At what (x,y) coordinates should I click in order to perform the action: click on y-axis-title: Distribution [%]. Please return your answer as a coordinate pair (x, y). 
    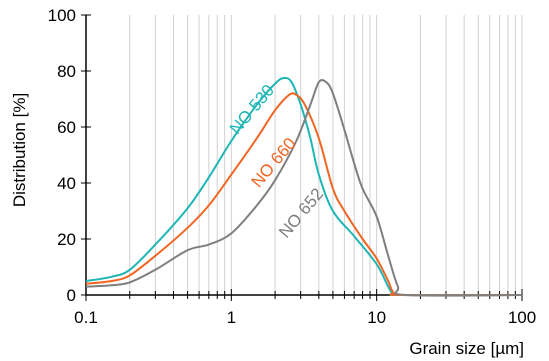
    Looking at the image, I should click on (19, 150).